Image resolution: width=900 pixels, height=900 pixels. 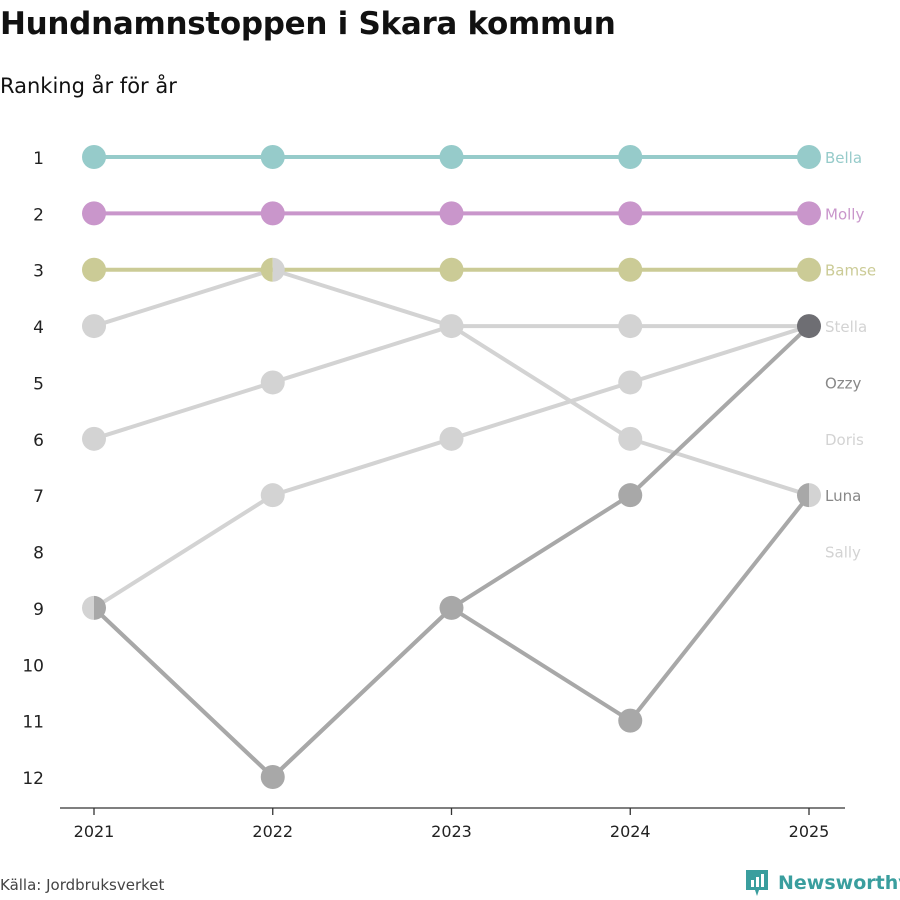 What do you see at coordinates (33, 723) in the screenshot?
I see `y-tick-label: 11` at bounding box center [33, 723].